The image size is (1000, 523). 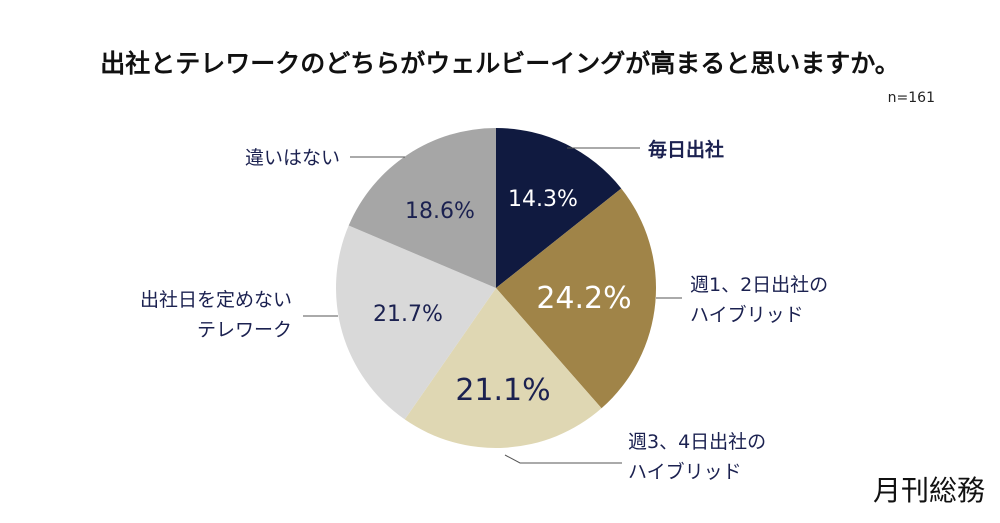 I want to click on slice-value-label: 21.1%, so click(x=502, y=390).